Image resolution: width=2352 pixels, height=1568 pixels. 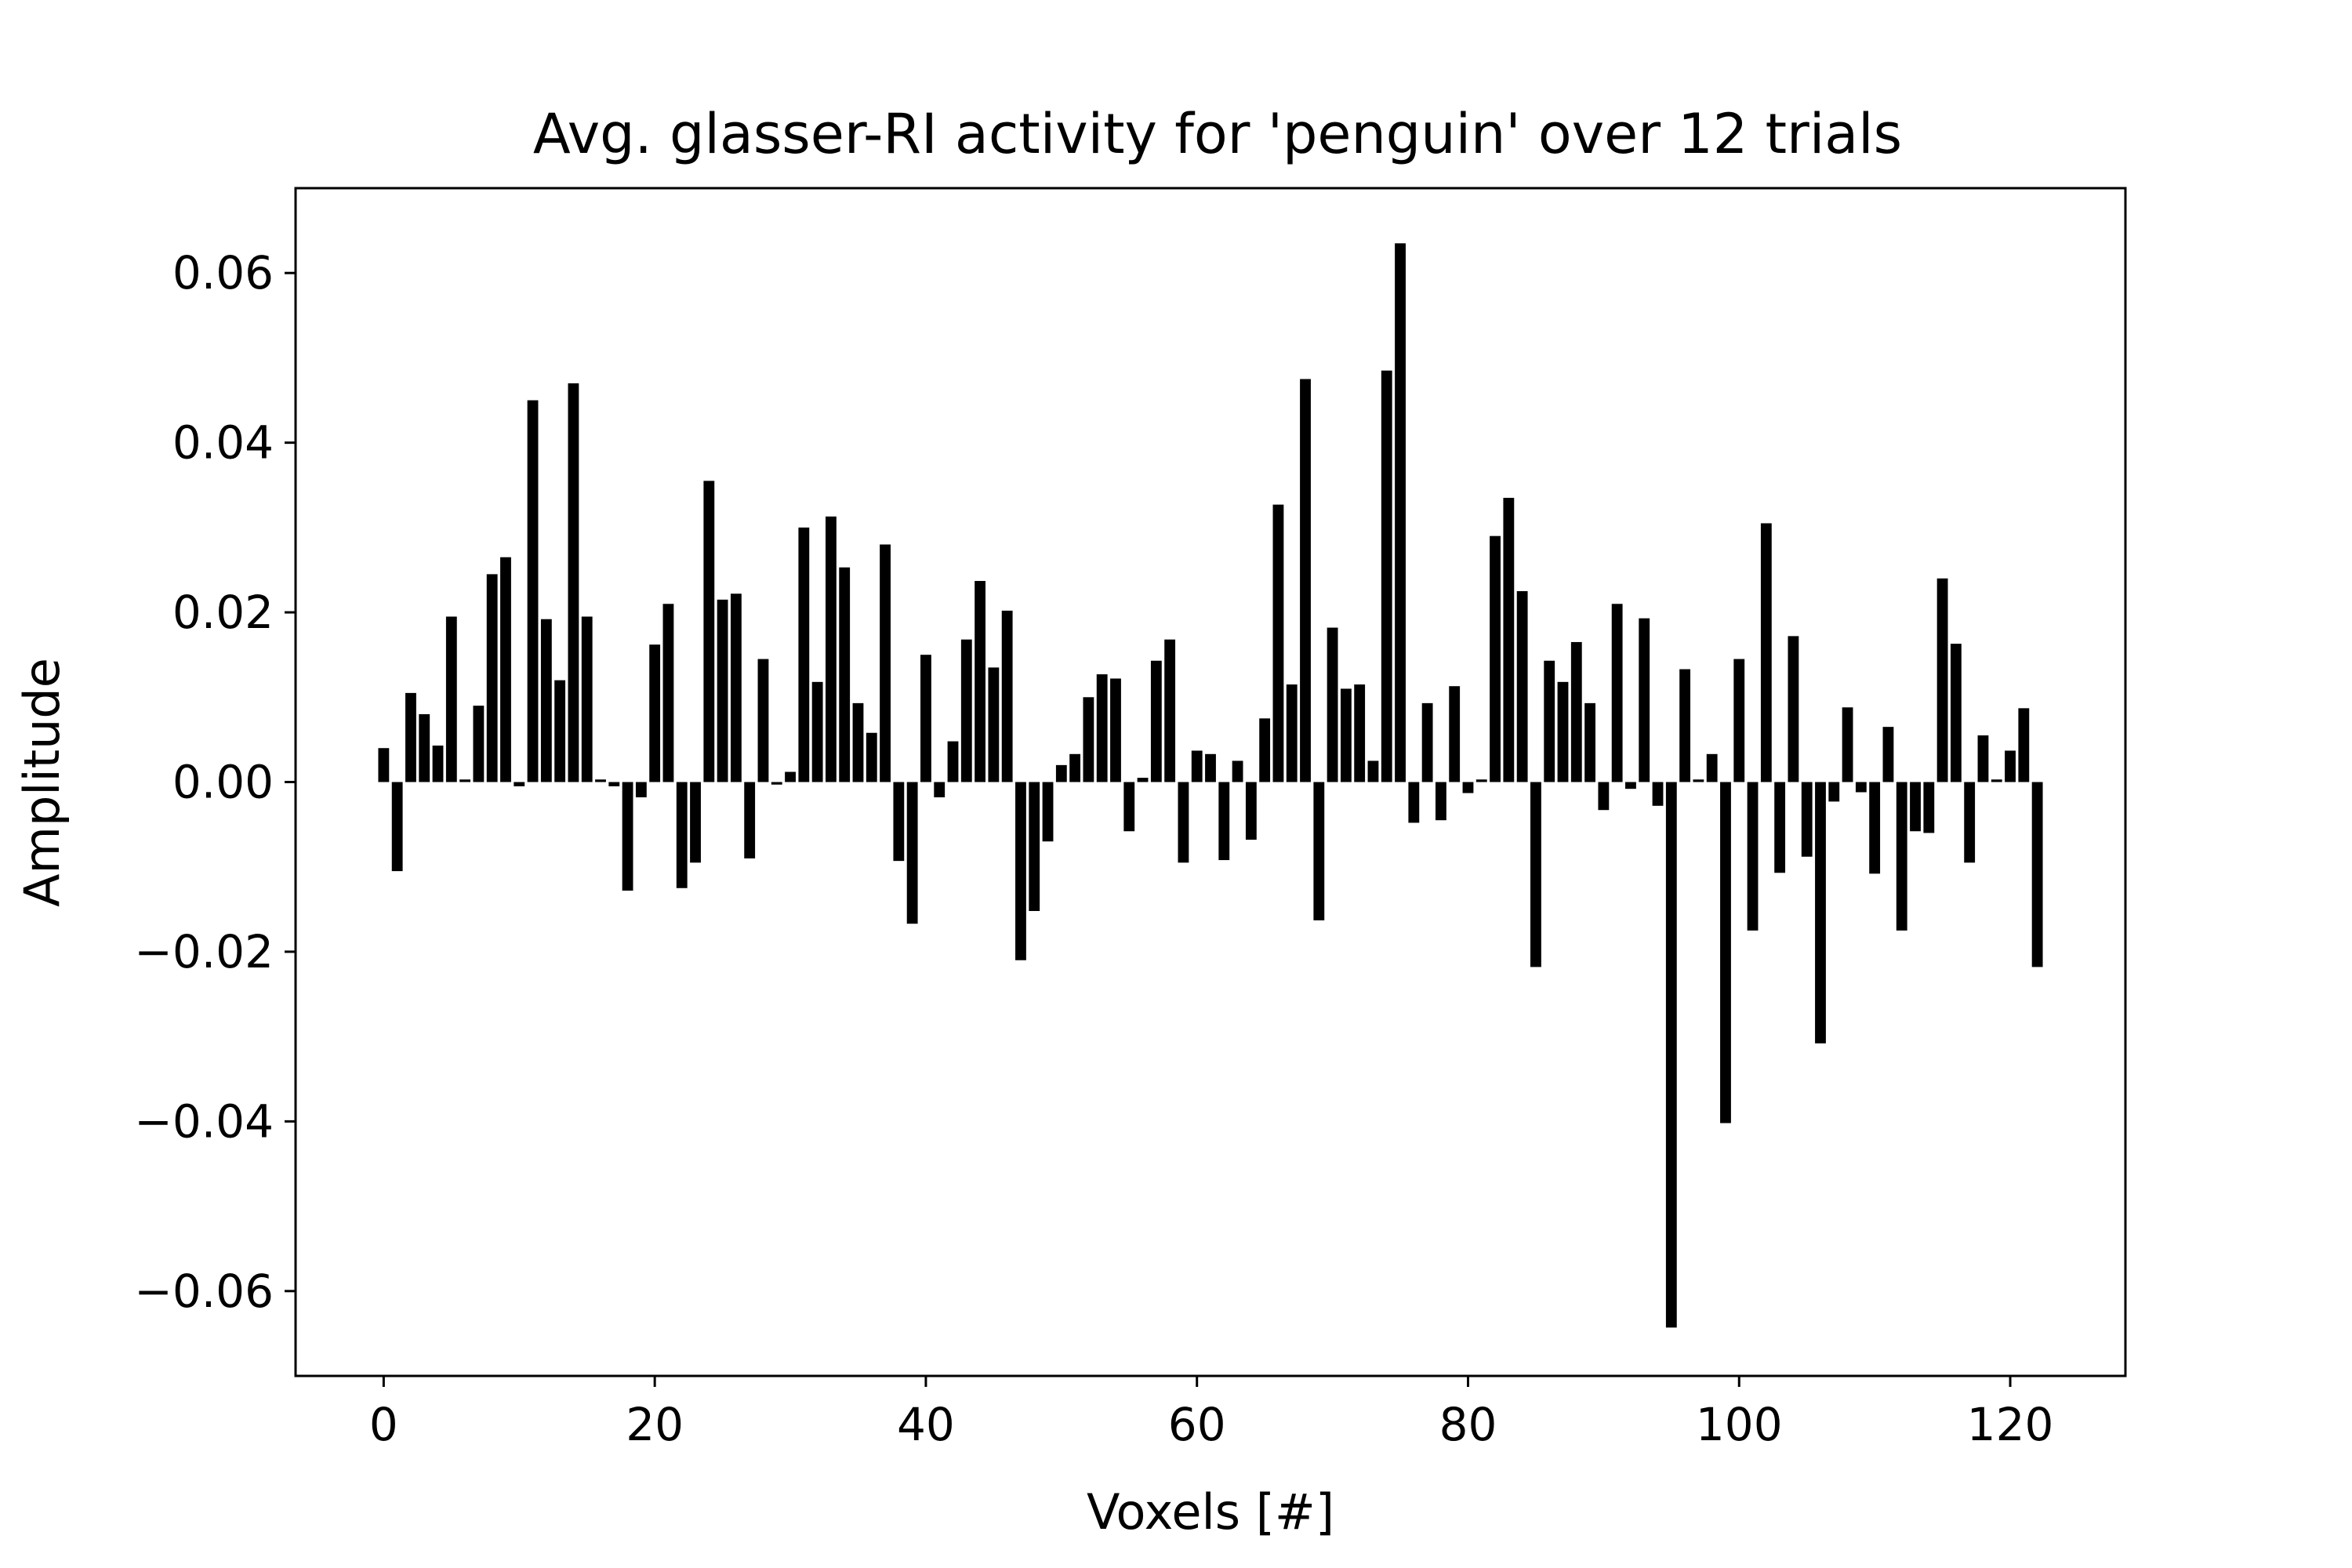 I want to click on x-tick-label: 0, so click(x=383, y=1424).